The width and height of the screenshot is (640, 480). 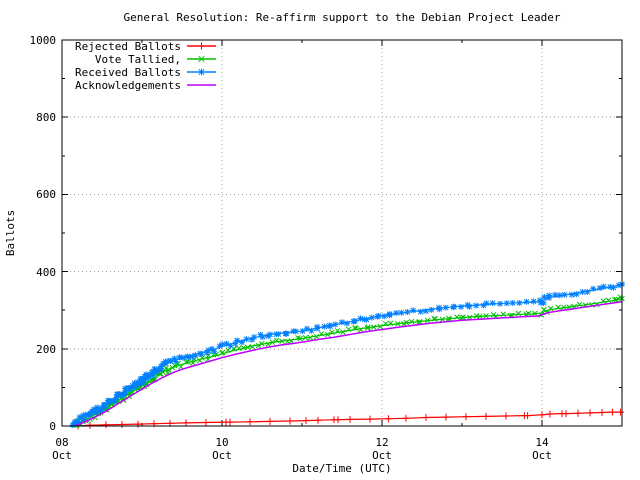 I want to click on x-tick-label-08: 08, so click(x=61, y=442).